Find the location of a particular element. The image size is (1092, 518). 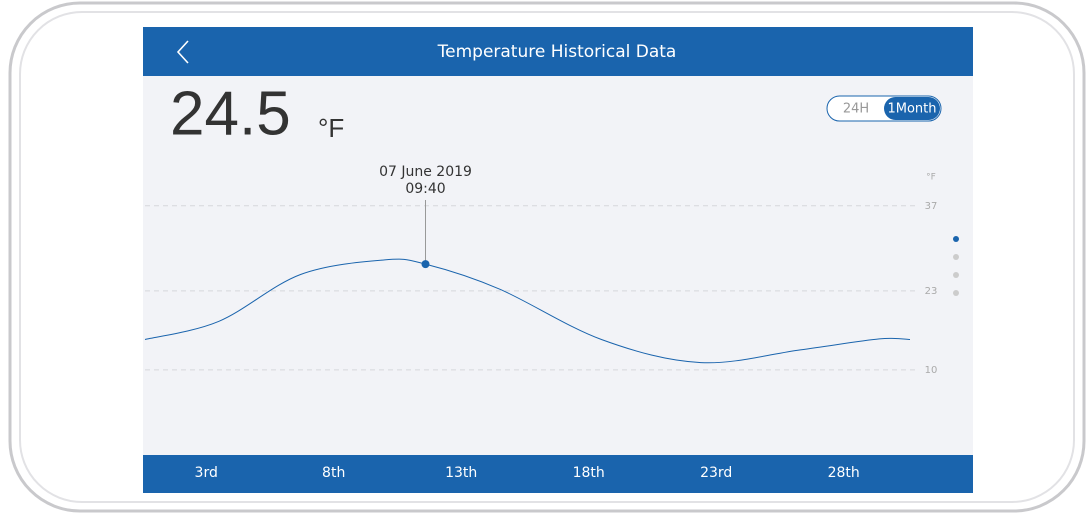

toggle-option: 1Month is located at coordinates (911, 109).